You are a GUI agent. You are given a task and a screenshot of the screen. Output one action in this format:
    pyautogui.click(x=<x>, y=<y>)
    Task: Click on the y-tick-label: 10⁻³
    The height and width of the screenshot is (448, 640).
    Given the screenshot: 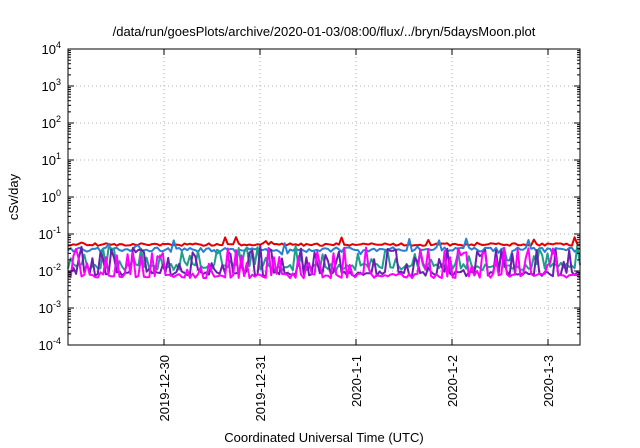 What is the action you would take?
    pyautogui.click(x=50, y=307)
    